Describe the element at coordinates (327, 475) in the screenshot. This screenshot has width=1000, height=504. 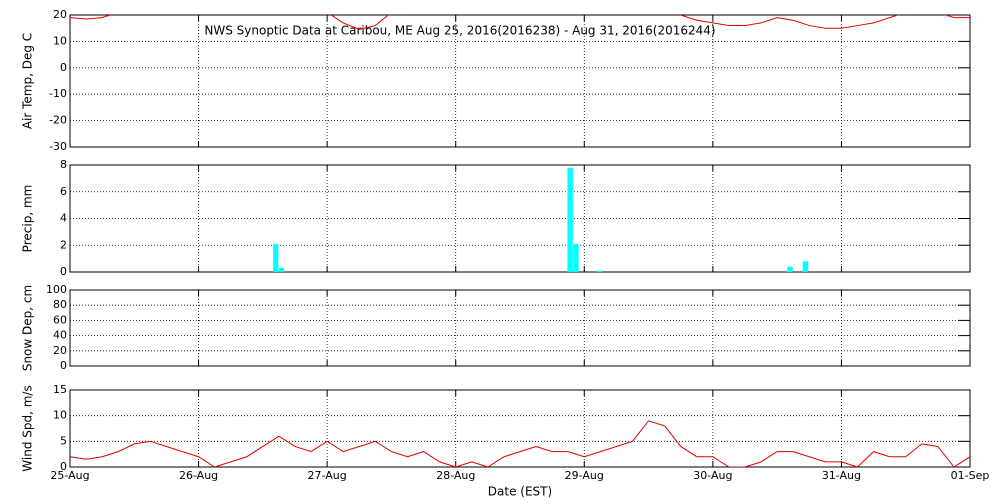
I see `x-tick-label: 27-Aug` at that location.